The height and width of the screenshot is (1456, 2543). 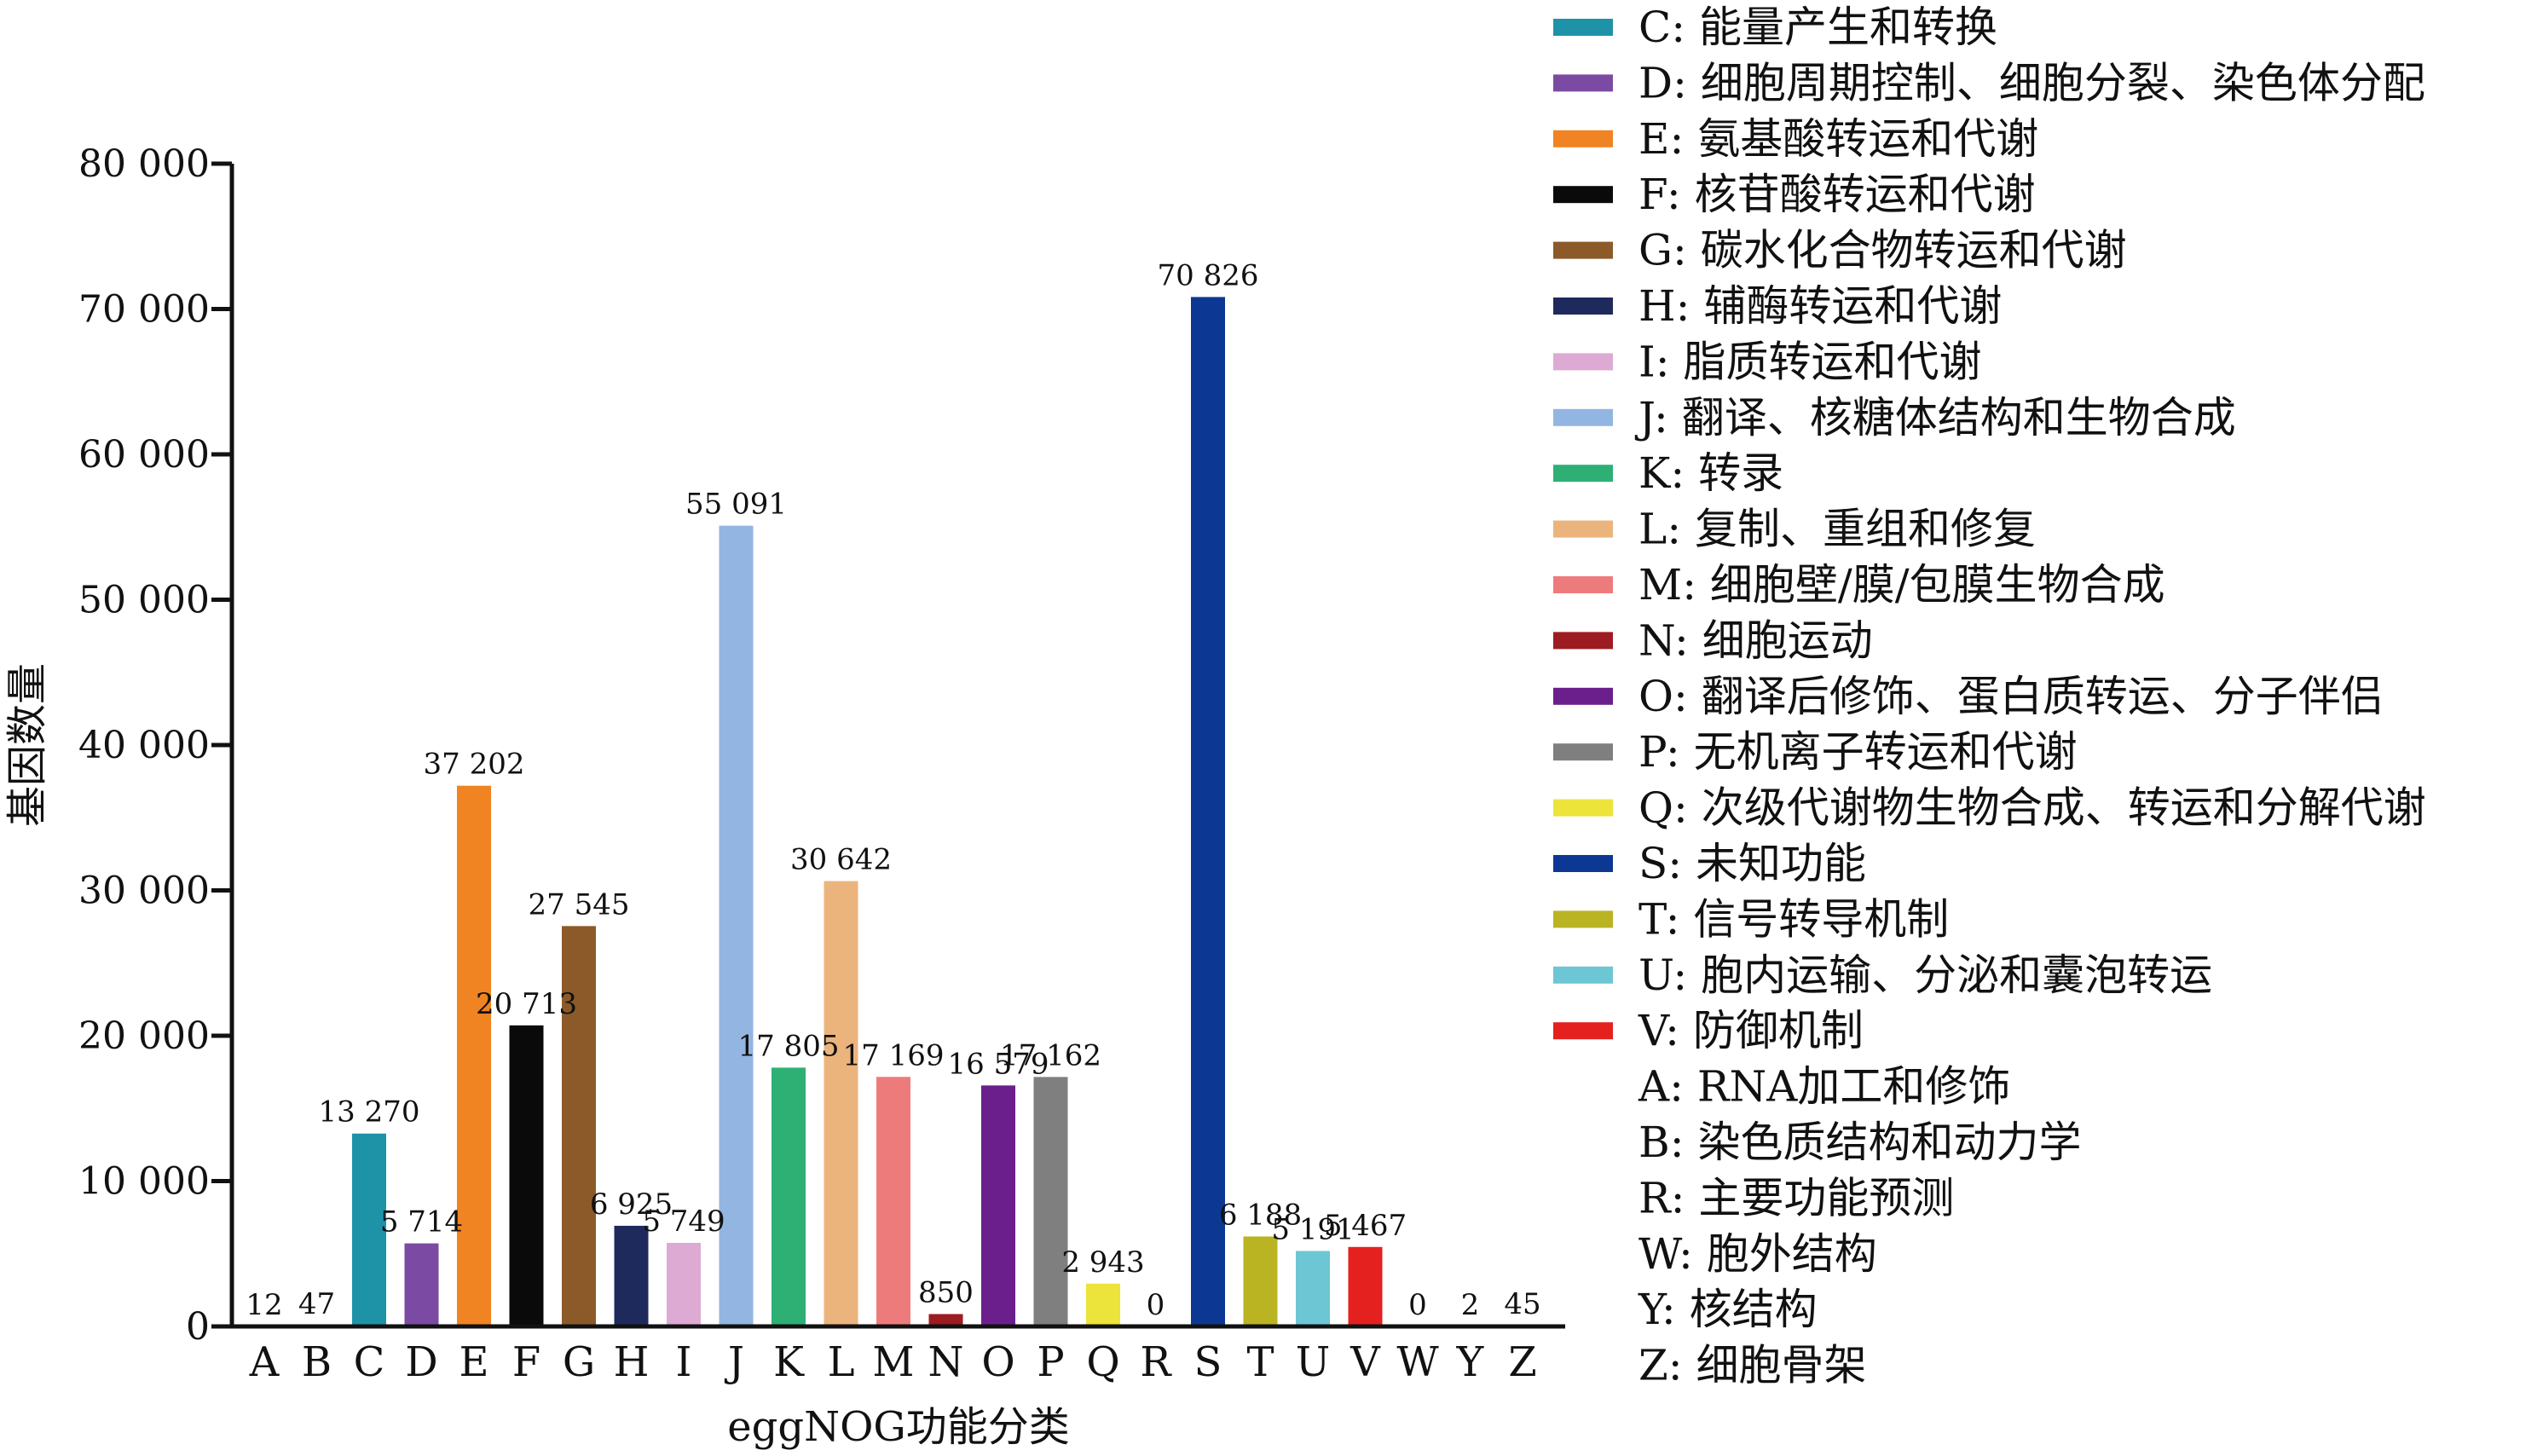 I want to click on legend-label: A: RNA加工和修饰, so click(x=1824, y=1087).